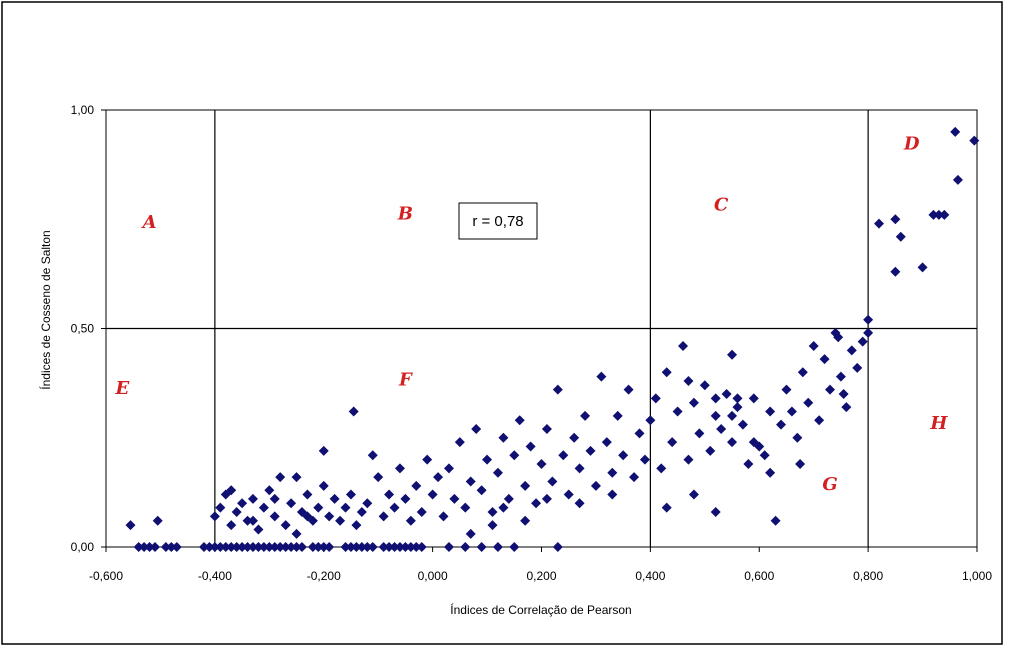  What do you see at coordinates (433, 576) in the screenshot?
I see `x-tick-label: 0,000` at bounding box center [433, 576].